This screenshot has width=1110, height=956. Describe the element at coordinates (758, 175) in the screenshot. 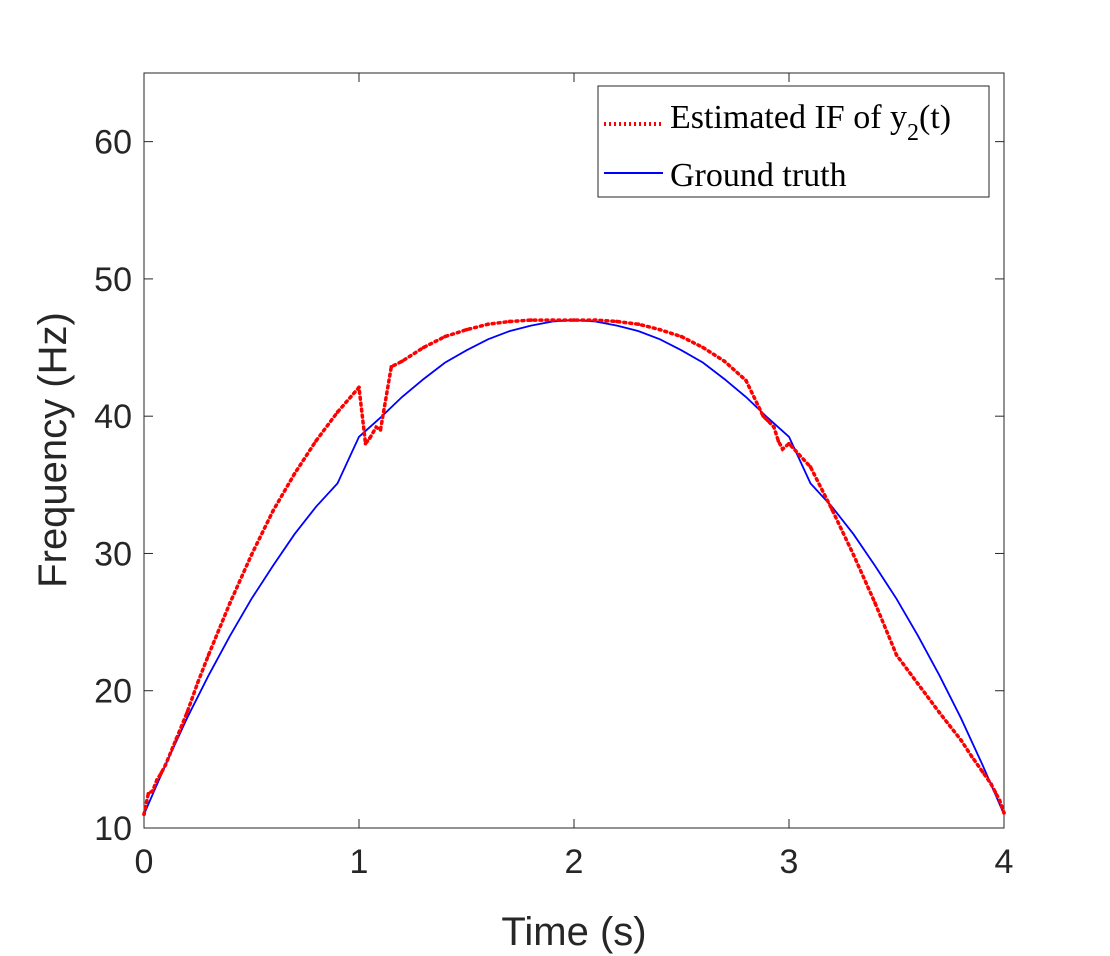

I see `legend-label-ground-truth: Ground truth` at that location.